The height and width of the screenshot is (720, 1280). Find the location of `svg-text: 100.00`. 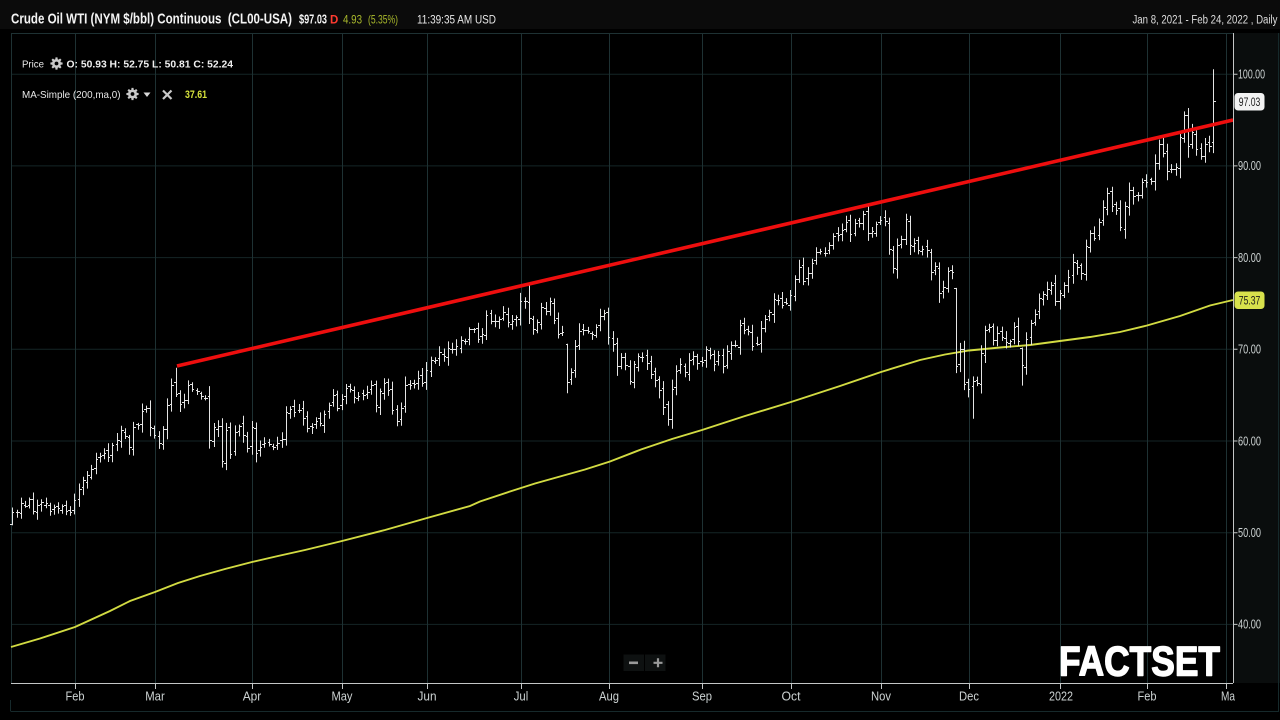

svg-text: 100.00 is located at coordinates (1251, 75).